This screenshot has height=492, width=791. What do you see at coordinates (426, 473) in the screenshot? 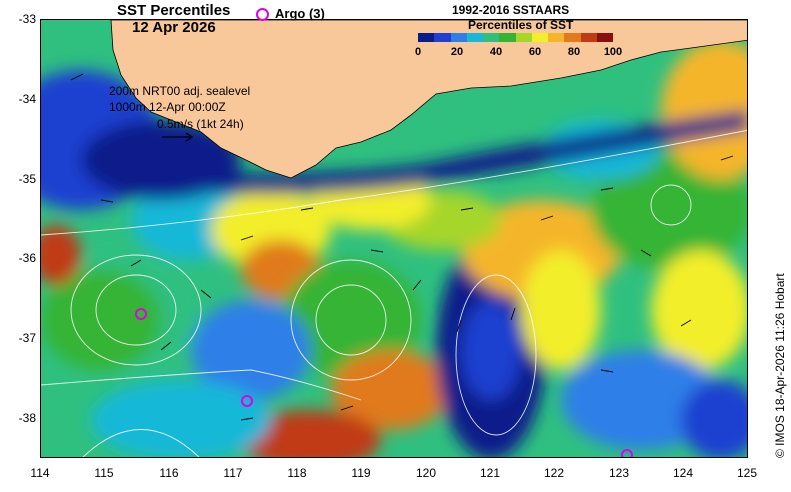
I see `x-tick: 120` at bounding box center [426, 473].